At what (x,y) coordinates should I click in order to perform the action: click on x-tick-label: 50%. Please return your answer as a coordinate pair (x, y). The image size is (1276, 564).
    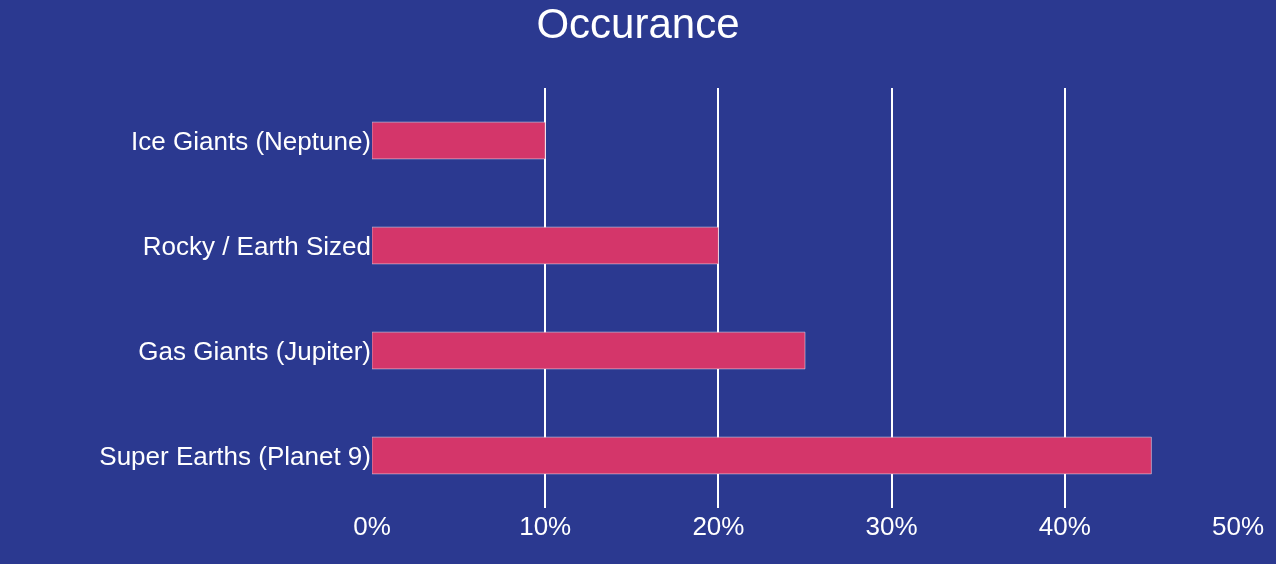
    Looking at the image, I should click on (1238, 526).